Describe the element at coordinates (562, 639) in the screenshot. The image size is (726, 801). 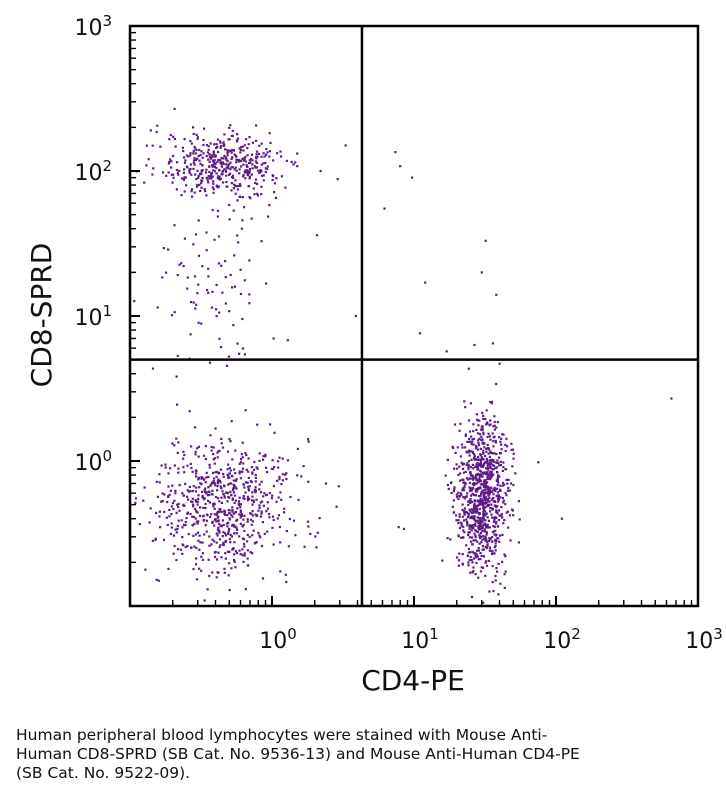
I see `x-tick-label: 102` at that location.